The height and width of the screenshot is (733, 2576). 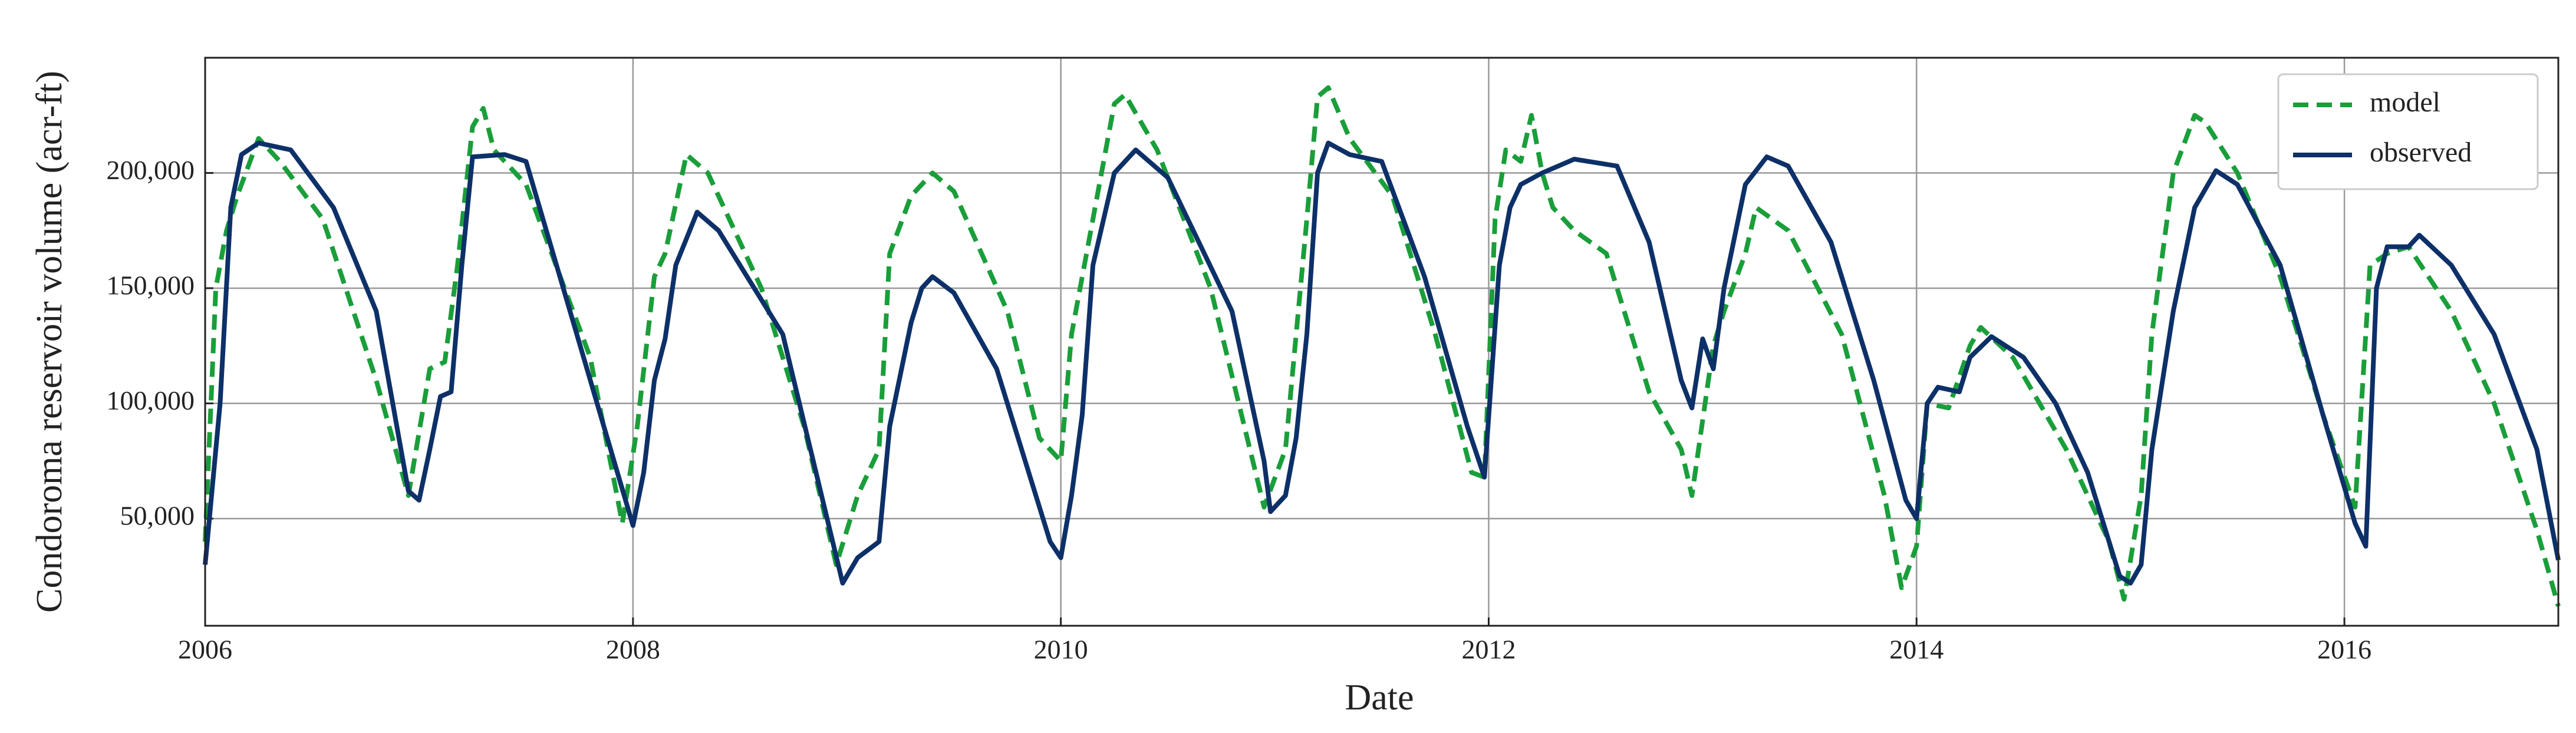 What do you see at coordinates (157, 516) in the screenshot?
I see `y-tick-label: 50,000` at bounding box center [157, 516].